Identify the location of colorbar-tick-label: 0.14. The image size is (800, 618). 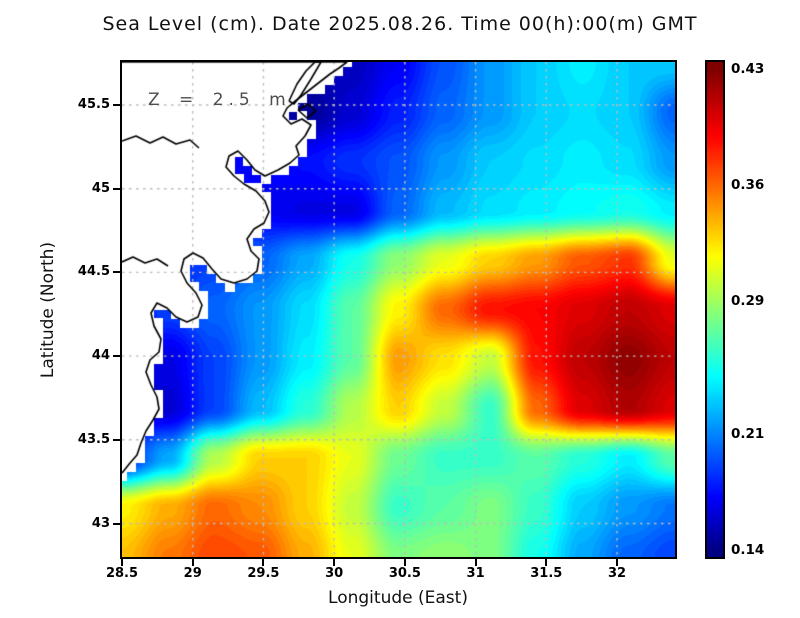
(748, 550).